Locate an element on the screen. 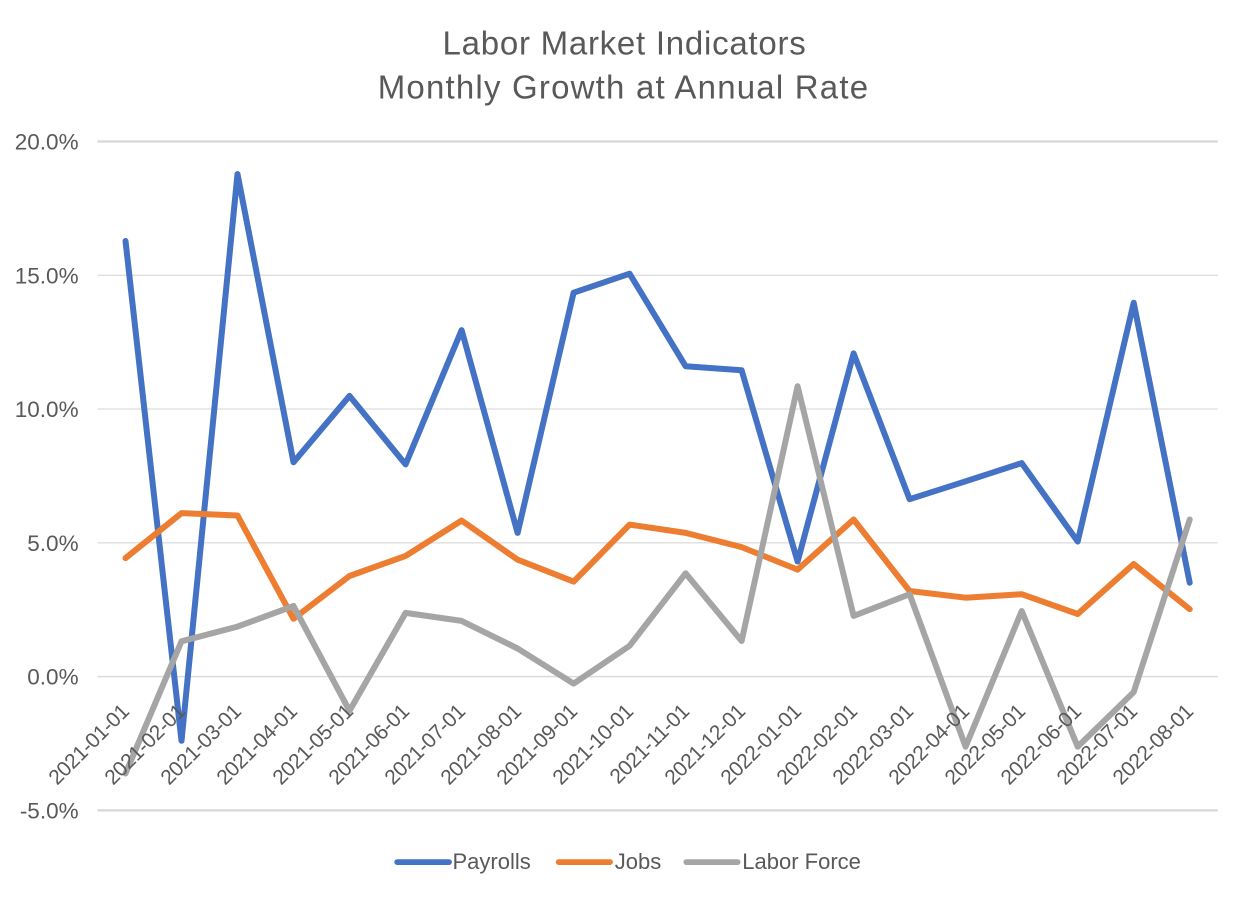 The height and width of the screenshot is (898, 1244). svg-text: Monthly Growth at Annual Rate is located at coordinates (624, 86).